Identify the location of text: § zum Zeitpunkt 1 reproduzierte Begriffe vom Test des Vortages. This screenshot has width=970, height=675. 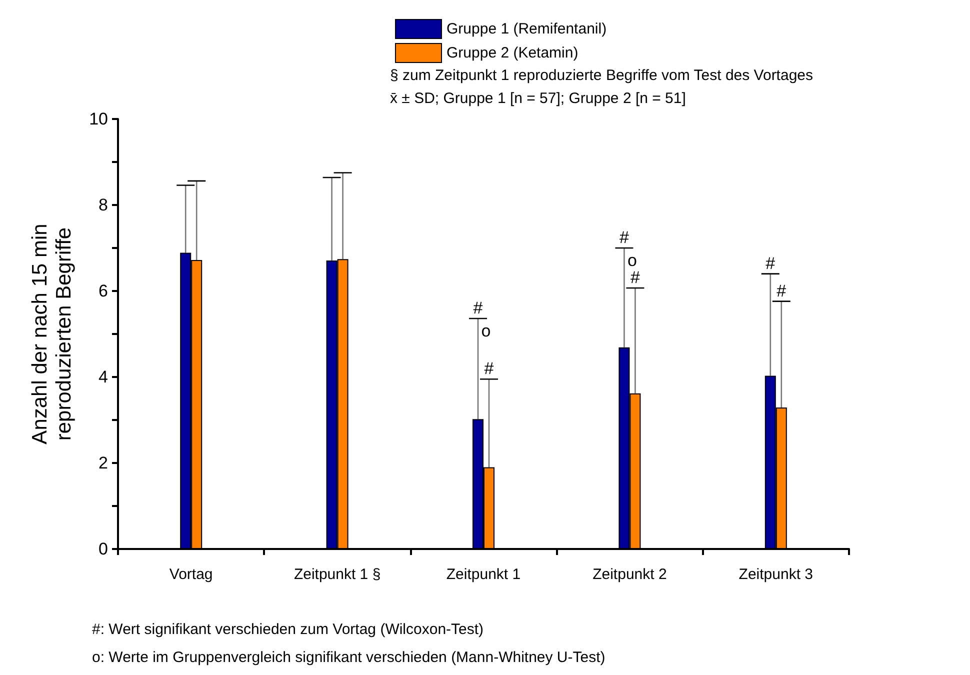
(602, 75).